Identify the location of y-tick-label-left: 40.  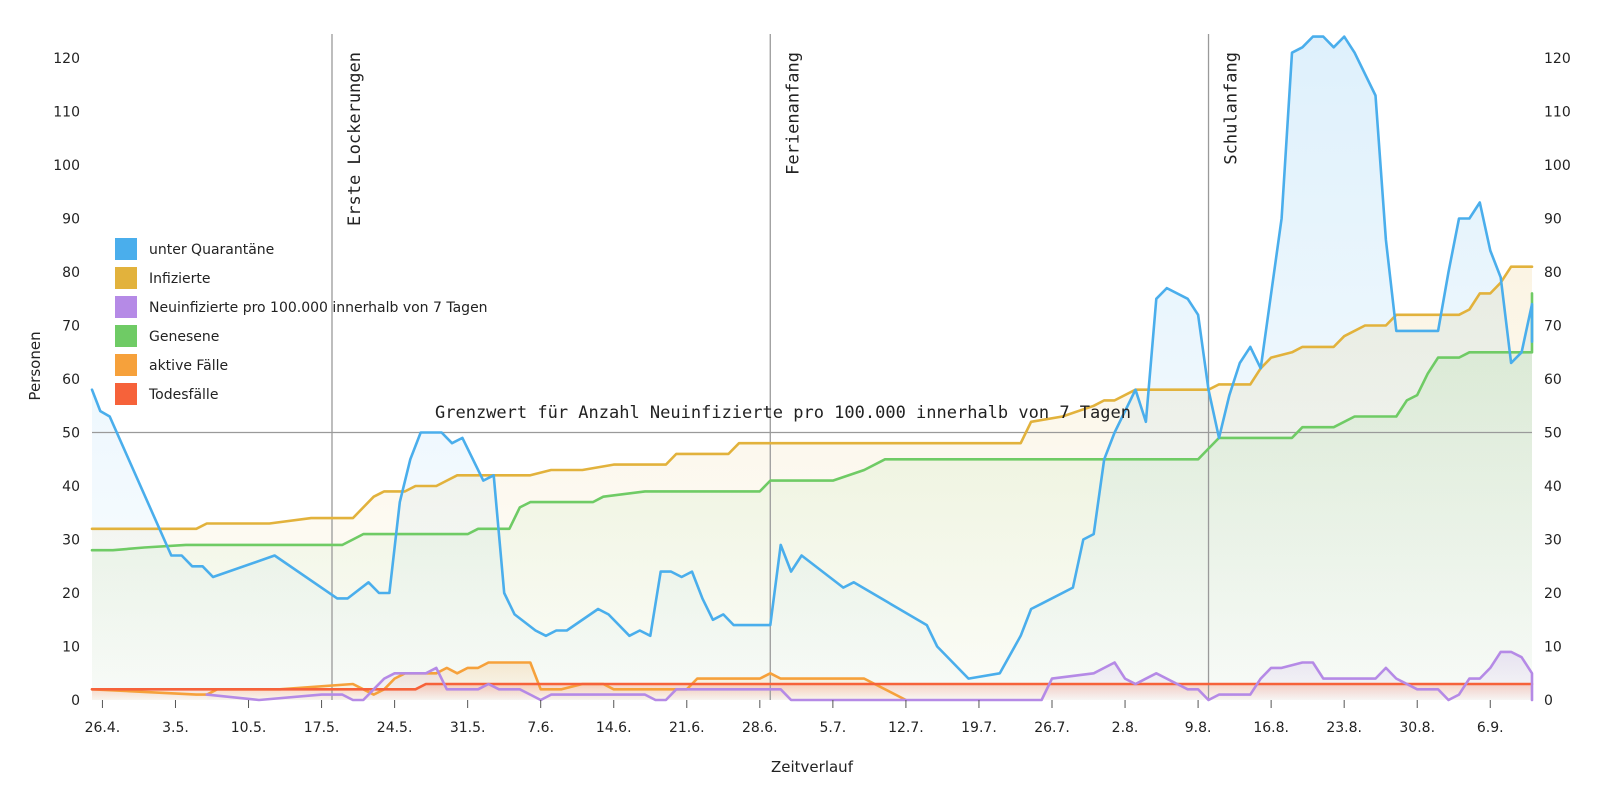
(71, 487).